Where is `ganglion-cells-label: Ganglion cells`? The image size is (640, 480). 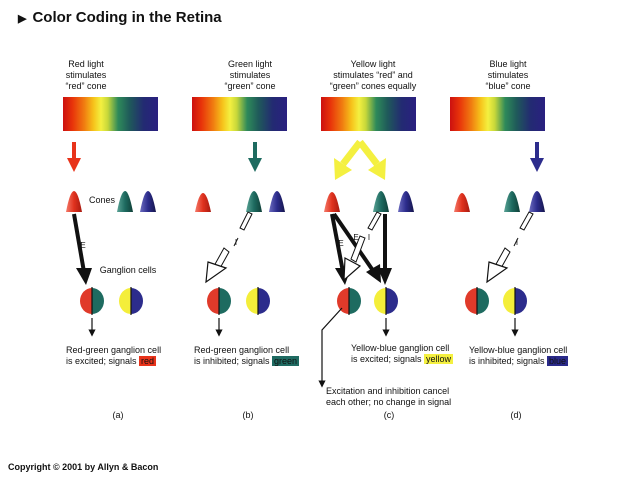 ganglion-cells-label: Ganglion cells is located at coordinates (128, 270).